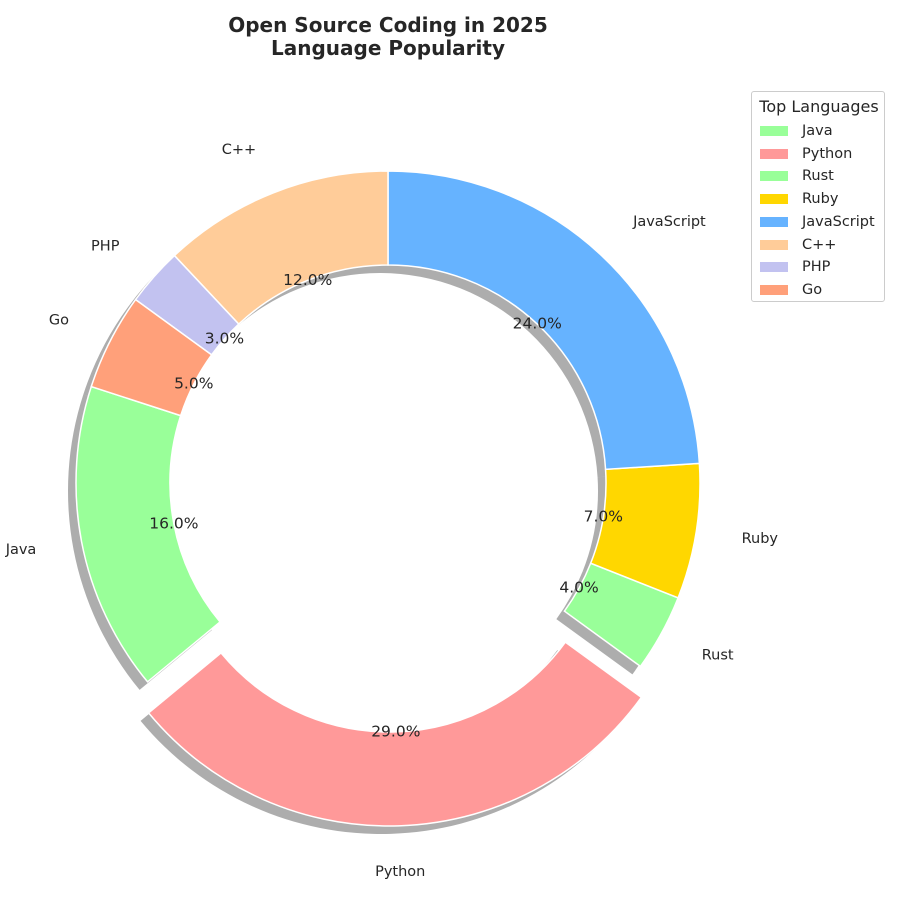  What do you see at coordinates (798, 245) in the screenshot?
I see `legend-item-cpp: C++` at bounding box center [798, 245].